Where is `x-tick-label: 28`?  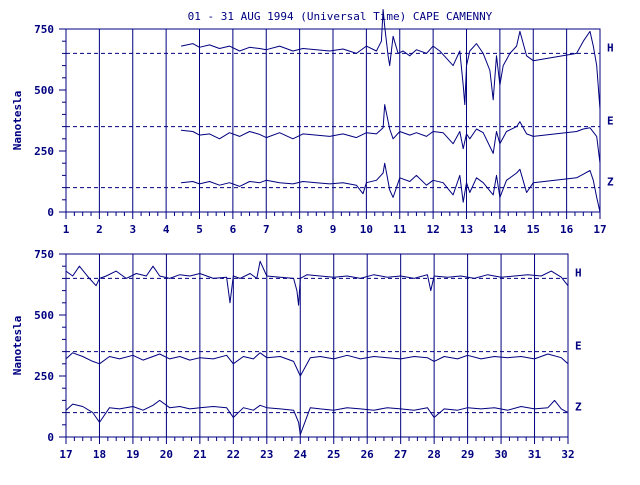
x-tick-label: 28 is located at coordinates (434, 454).